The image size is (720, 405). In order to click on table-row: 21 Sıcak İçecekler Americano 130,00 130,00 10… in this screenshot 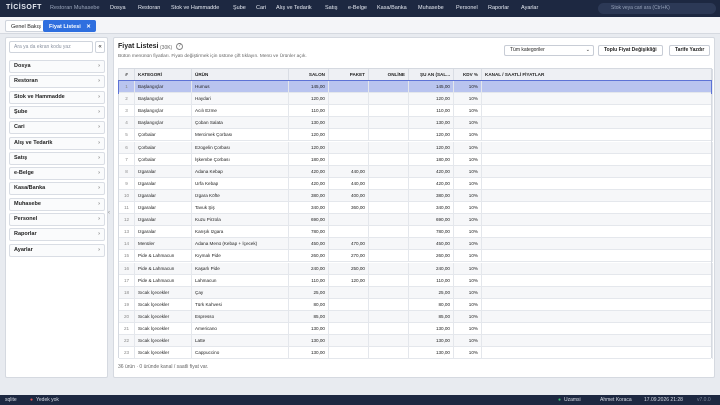, I will do `click(416, 329)`.